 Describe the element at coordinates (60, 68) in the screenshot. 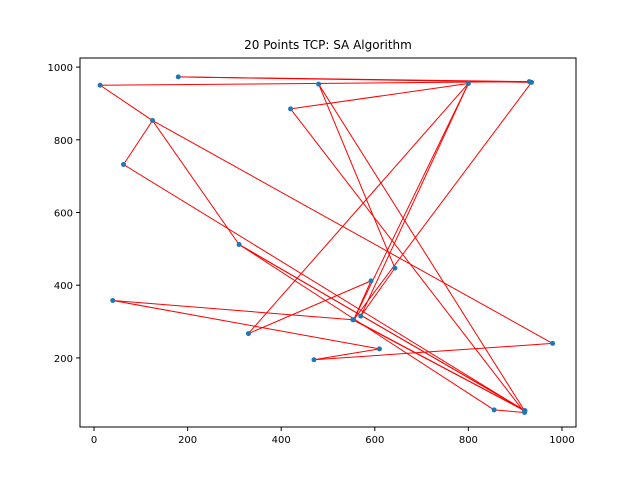

I see `y-tick-label: 1000` at that location.